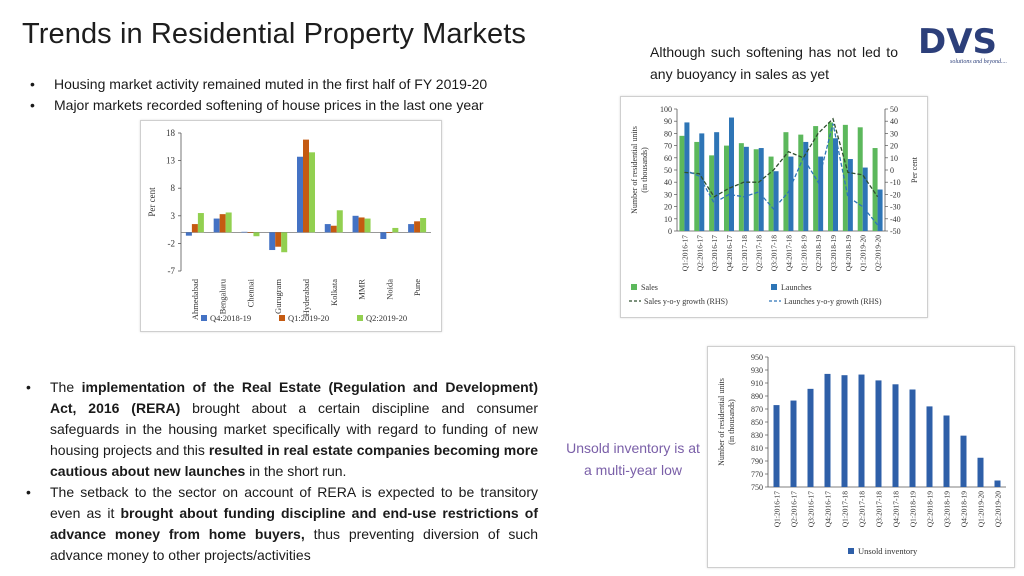 This screenshot has height=576, width=1024. What do you see at coordinates (668, 158) in the screenshot?
I see `y-tick-label: 60` at bounding box center [668, 158].